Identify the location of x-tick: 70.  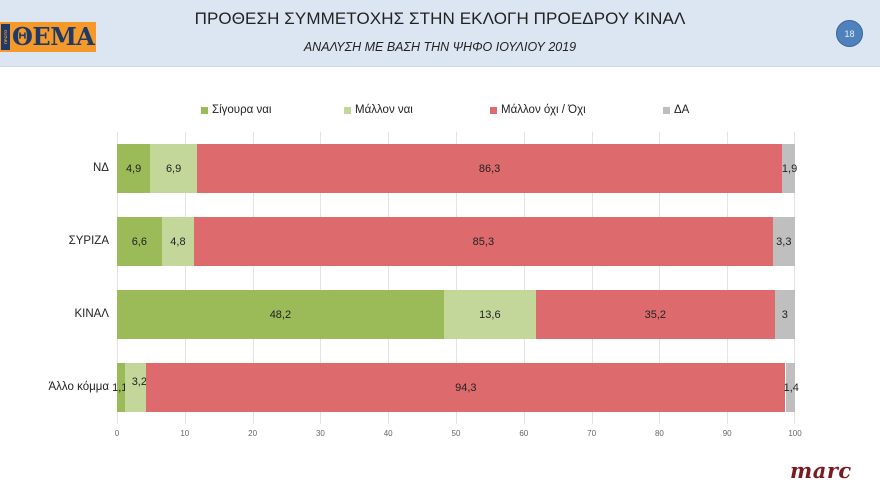
(592, 433).